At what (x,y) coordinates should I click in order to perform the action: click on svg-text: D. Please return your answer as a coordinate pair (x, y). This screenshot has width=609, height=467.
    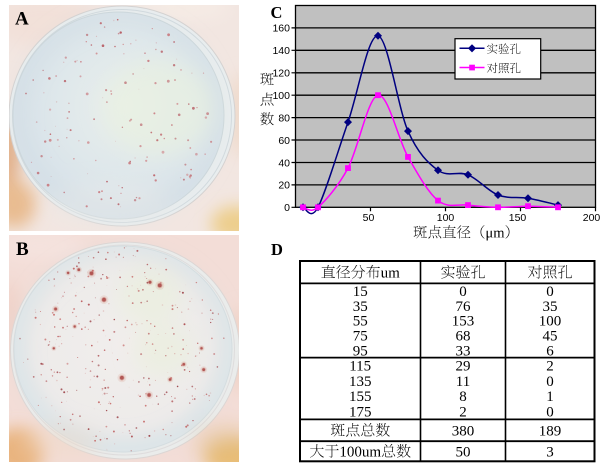
    Looking at the image, I should click on (277, 249).